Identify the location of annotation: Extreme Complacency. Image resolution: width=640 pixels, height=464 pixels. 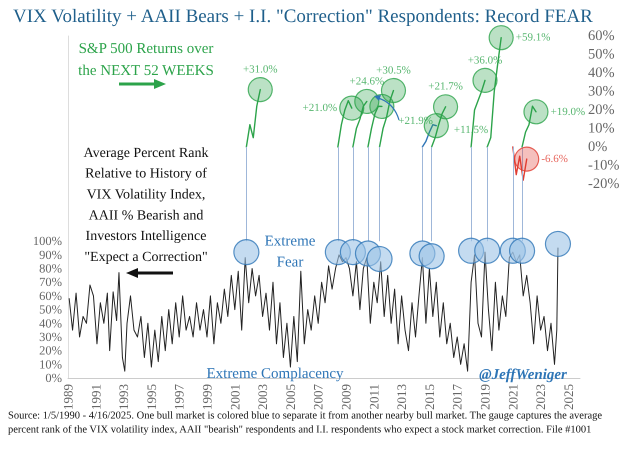
(275, 374).